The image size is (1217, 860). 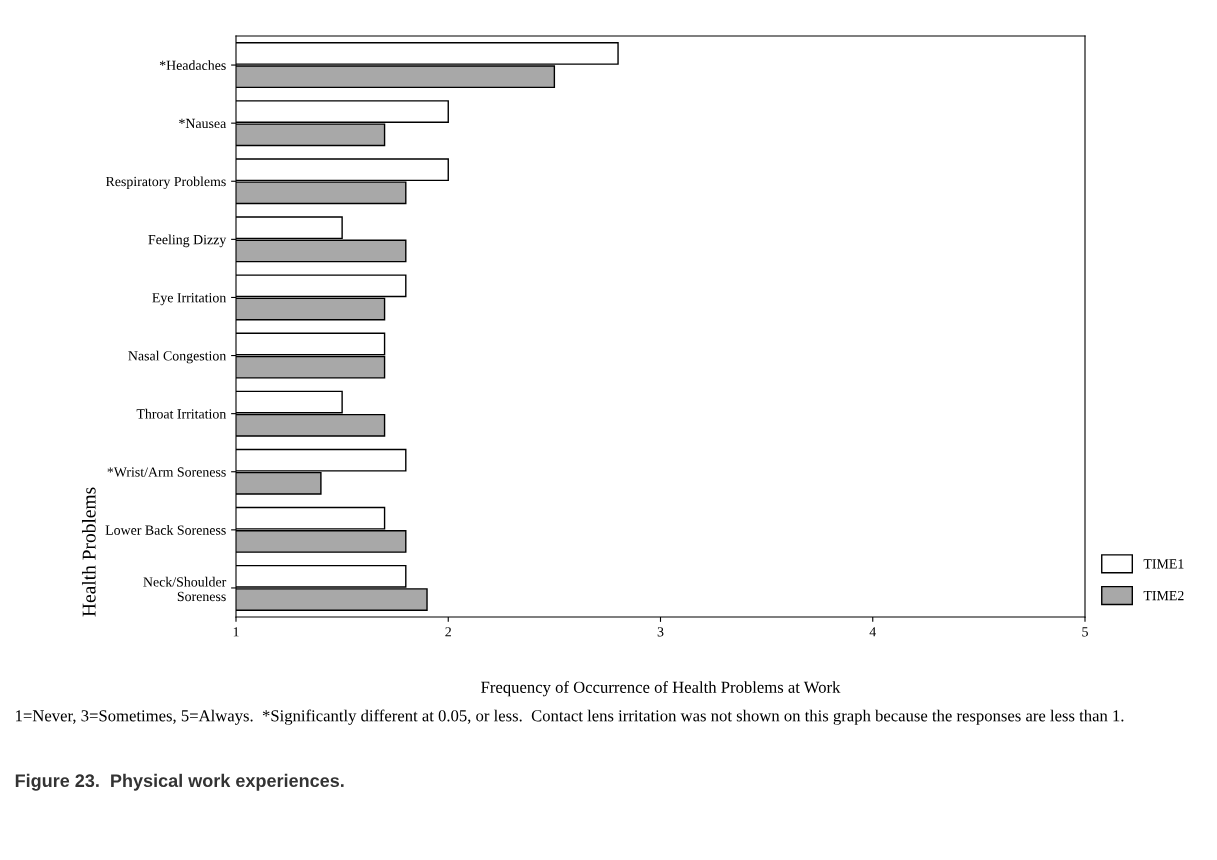 What do you see at coordinates (1163, 564) in the screenshot?
I see `legend-label: TIME1` at bounding box center [1163, 564].